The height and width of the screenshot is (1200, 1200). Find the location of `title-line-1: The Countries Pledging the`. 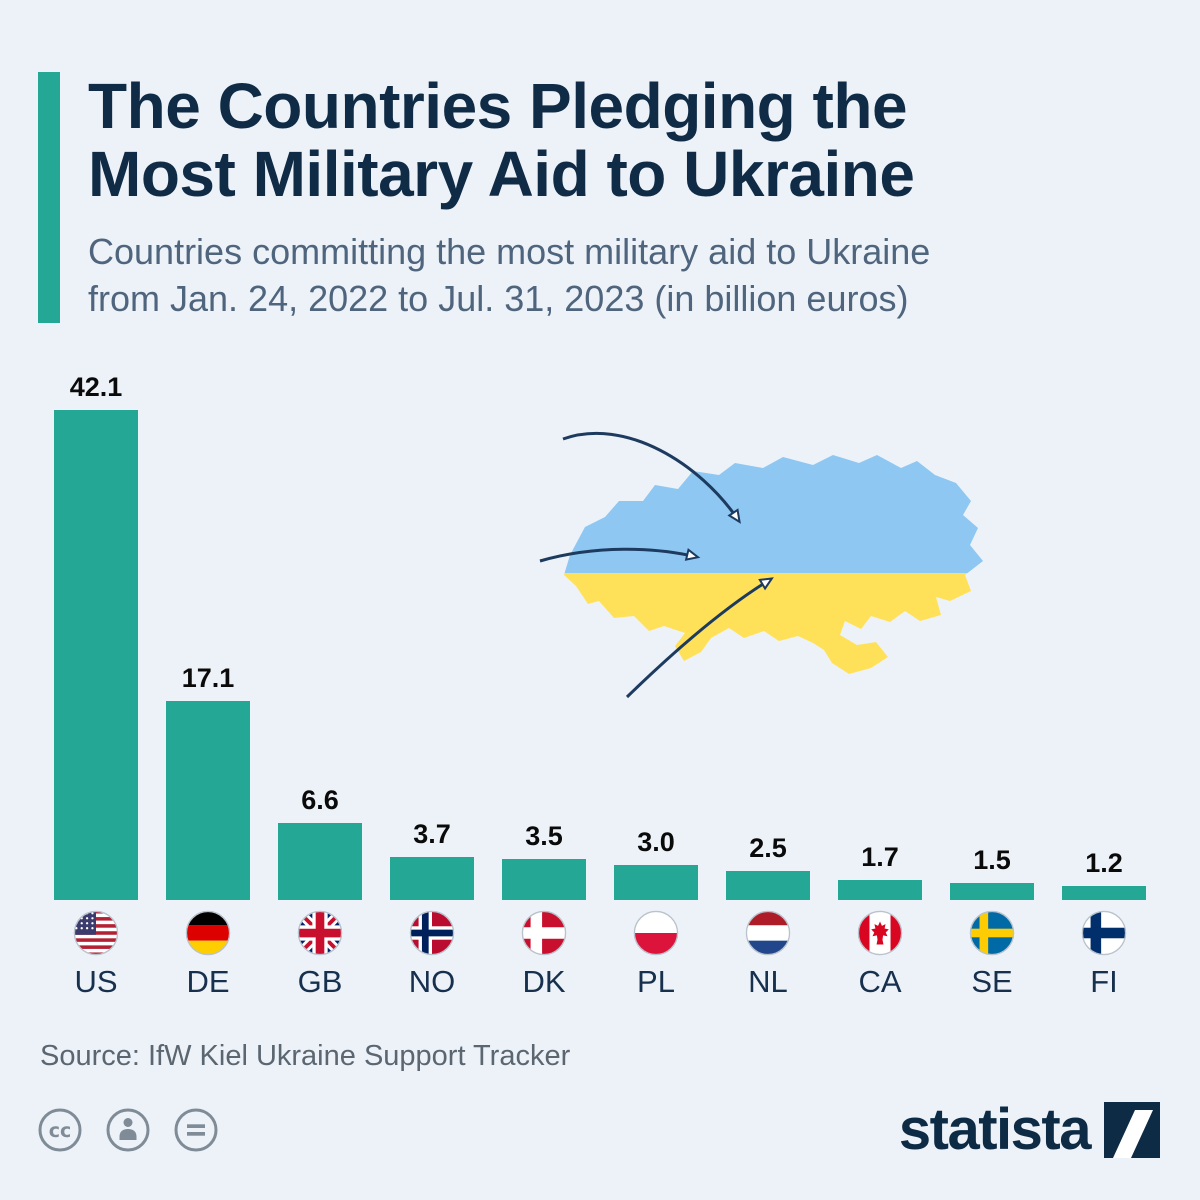

title-line-1: The Countries Pledging the is located at coordinates (498, 106).